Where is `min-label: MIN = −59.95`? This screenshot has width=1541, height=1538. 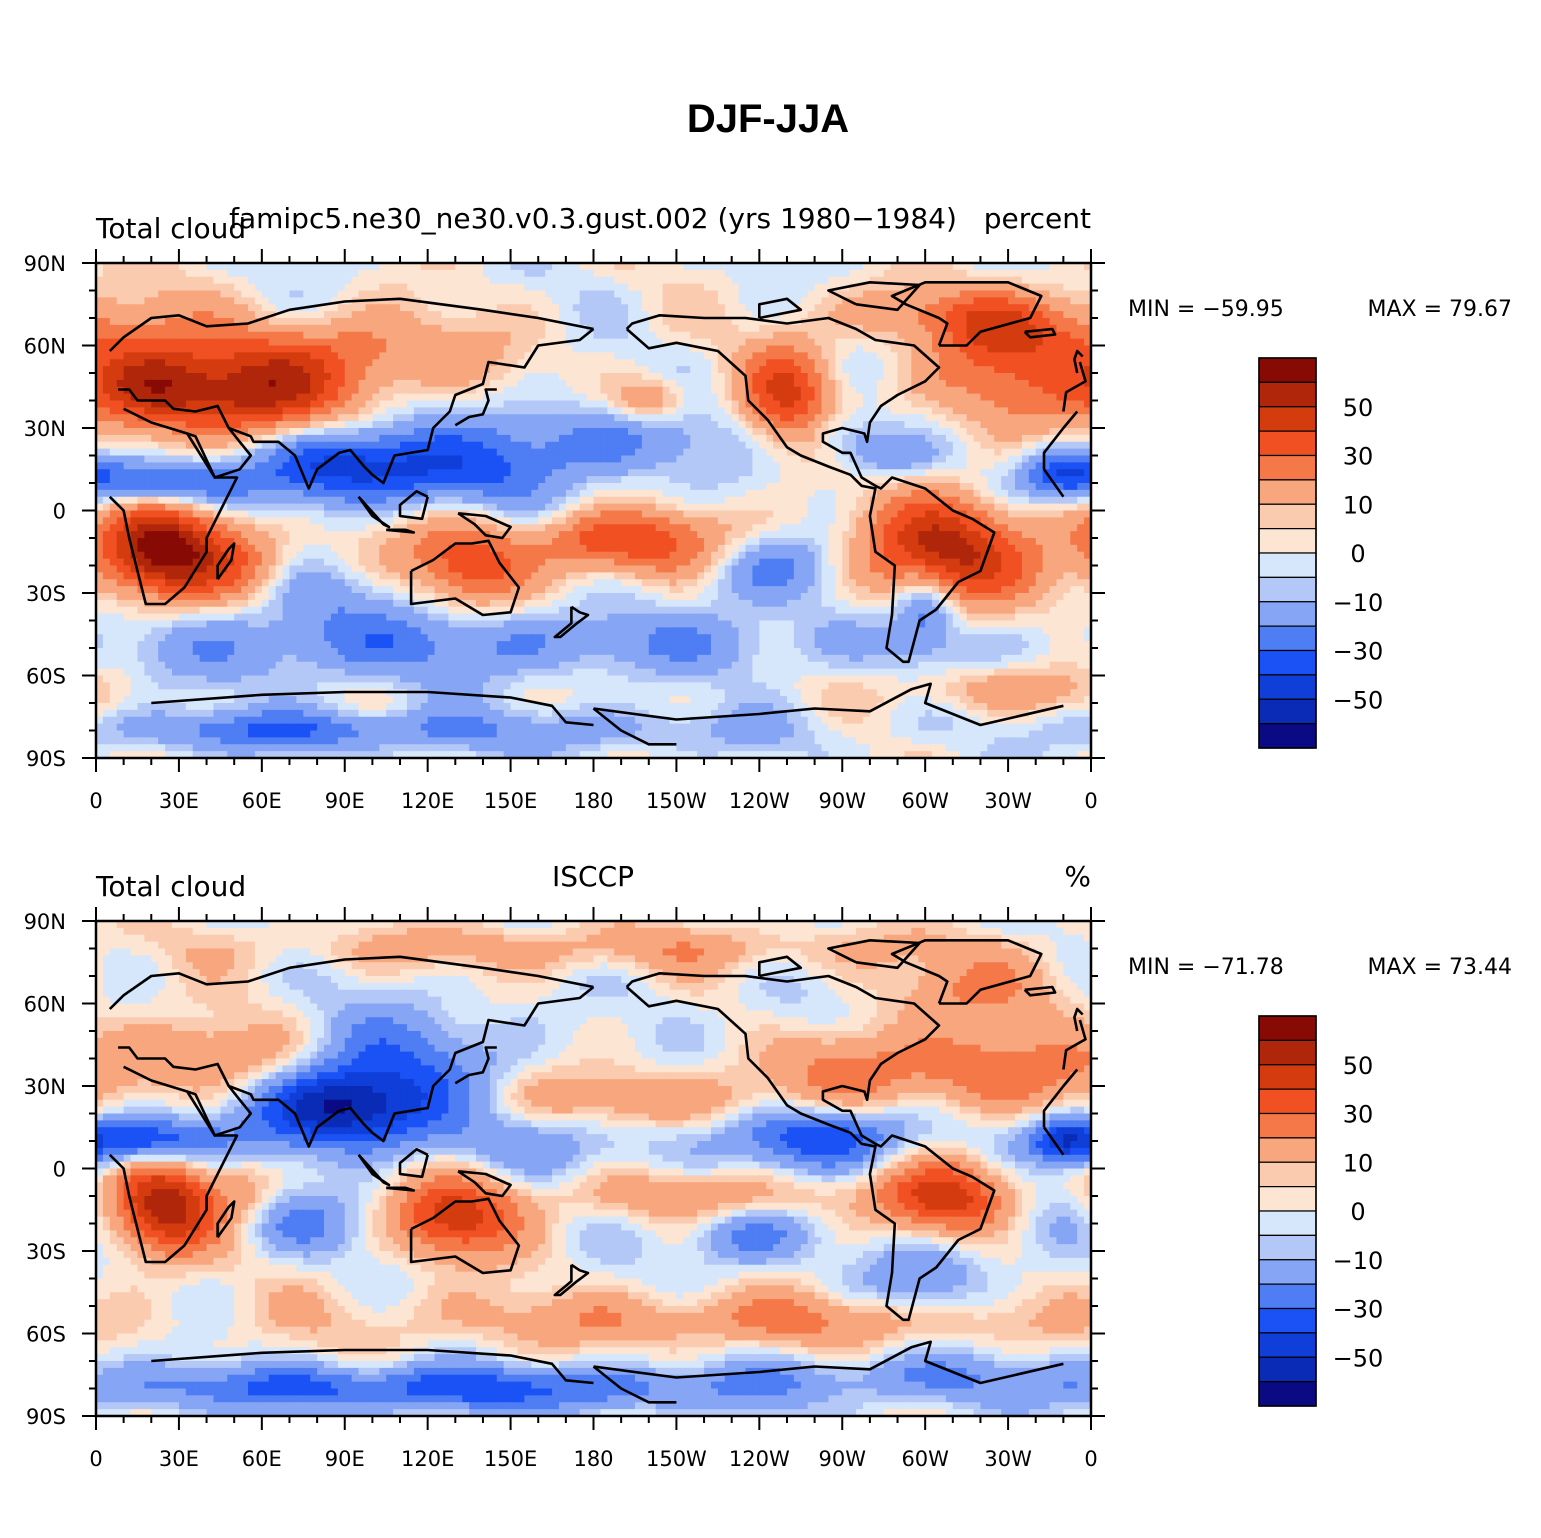 min-label: MIN = −59.95 is located at coordinates (1206, 309).